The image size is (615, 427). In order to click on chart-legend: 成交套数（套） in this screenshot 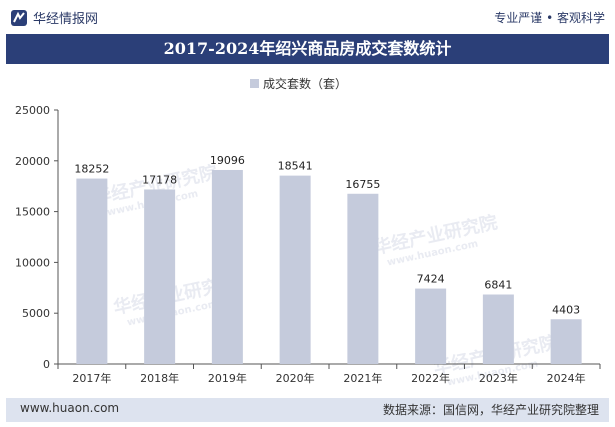, I will do `click(298, 83)`.